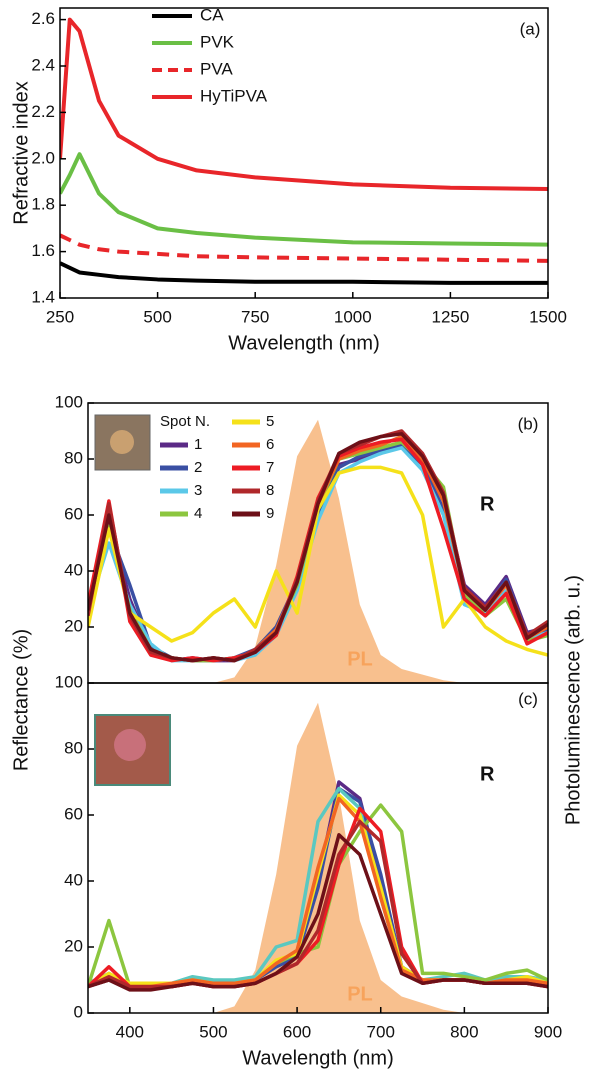  Describe the element at coordinates (43, 204) in the screenshot. I see `y-tick-label: 1.8` at that location.